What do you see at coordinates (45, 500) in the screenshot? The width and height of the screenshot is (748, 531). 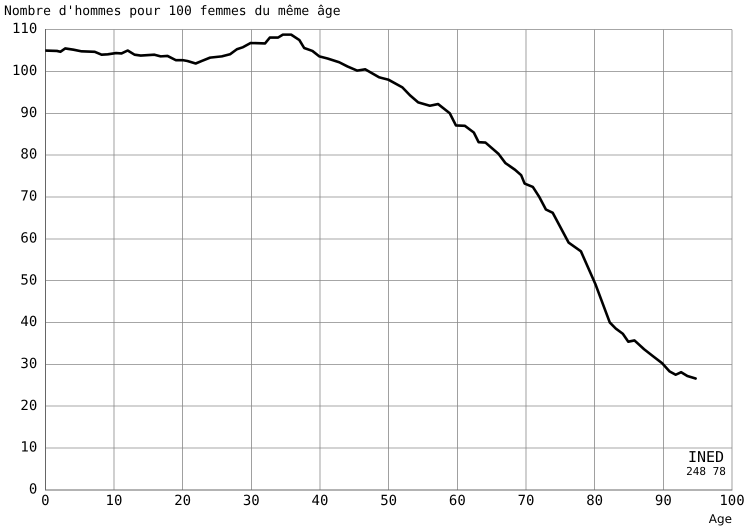 I see `x-tick-label: 0` at bounding box center [45, 500].